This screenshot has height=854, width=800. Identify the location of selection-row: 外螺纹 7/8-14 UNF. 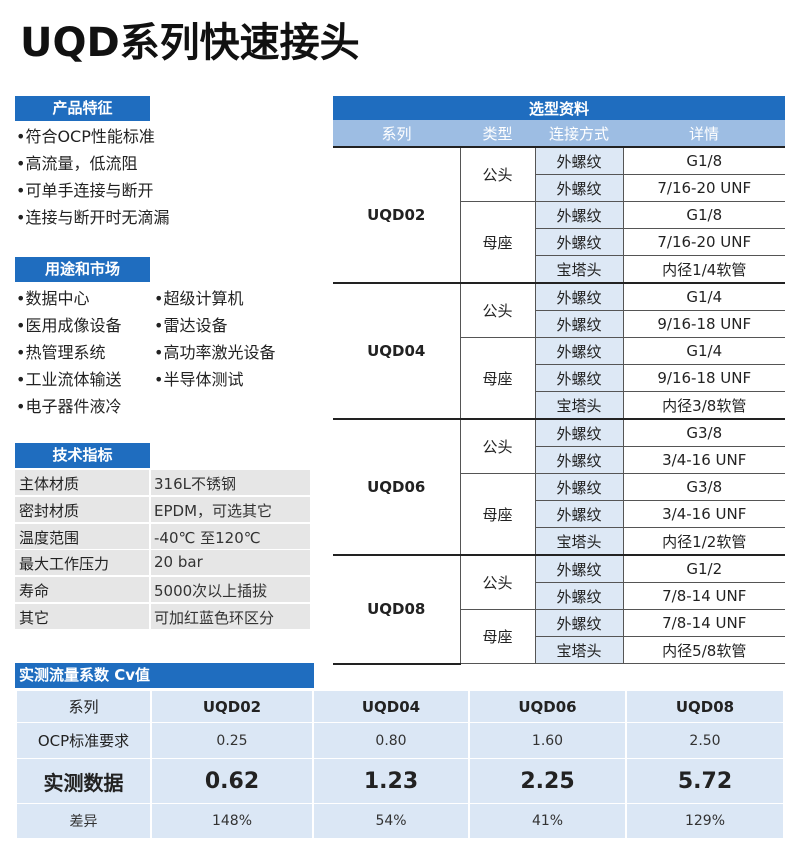
(559, 596).